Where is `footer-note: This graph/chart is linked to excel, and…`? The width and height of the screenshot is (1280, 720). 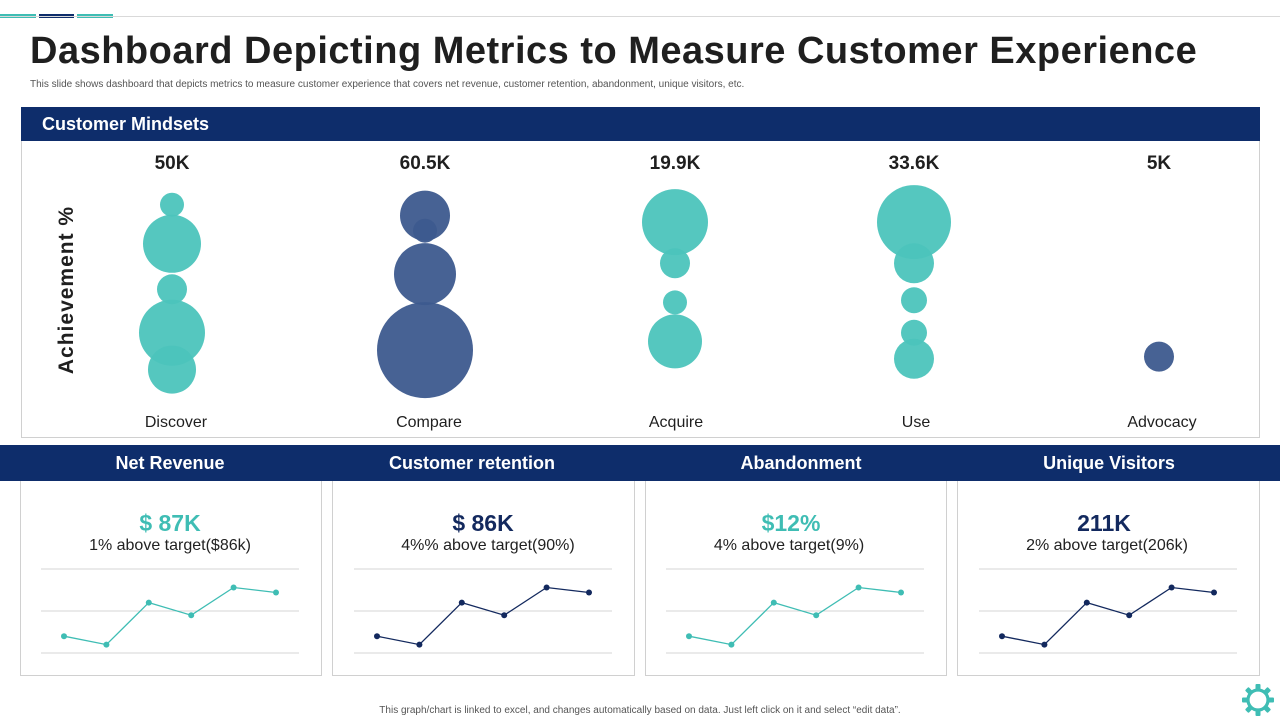
footer-note: This graph/chart is linked to excel, and… is located at coordinates (640, 710).